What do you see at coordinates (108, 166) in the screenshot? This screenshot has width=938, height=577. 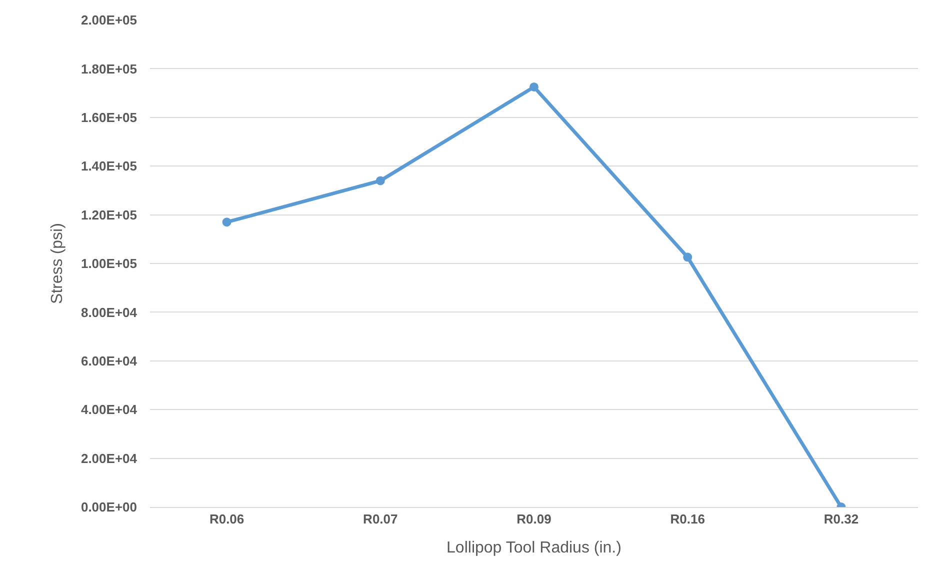 I see `y-tick-label: 1.40E+05` at bounding box center [108, 166].